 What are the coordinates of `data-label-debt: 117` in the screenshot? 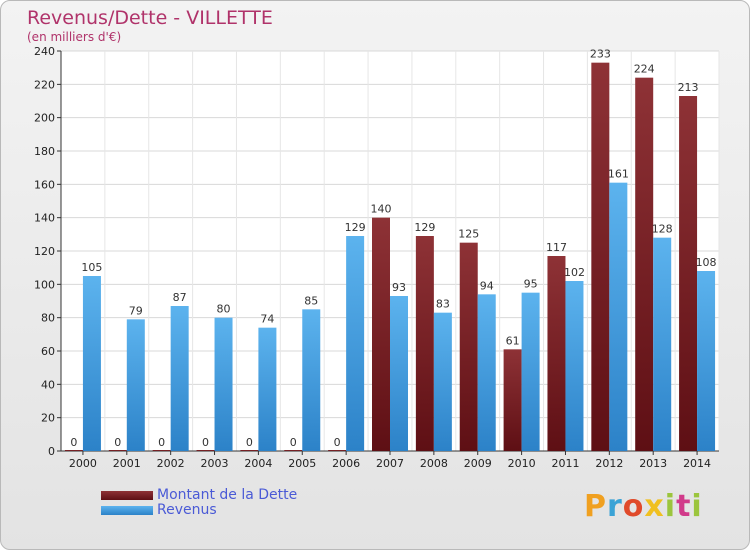 It's located at (556, 247).